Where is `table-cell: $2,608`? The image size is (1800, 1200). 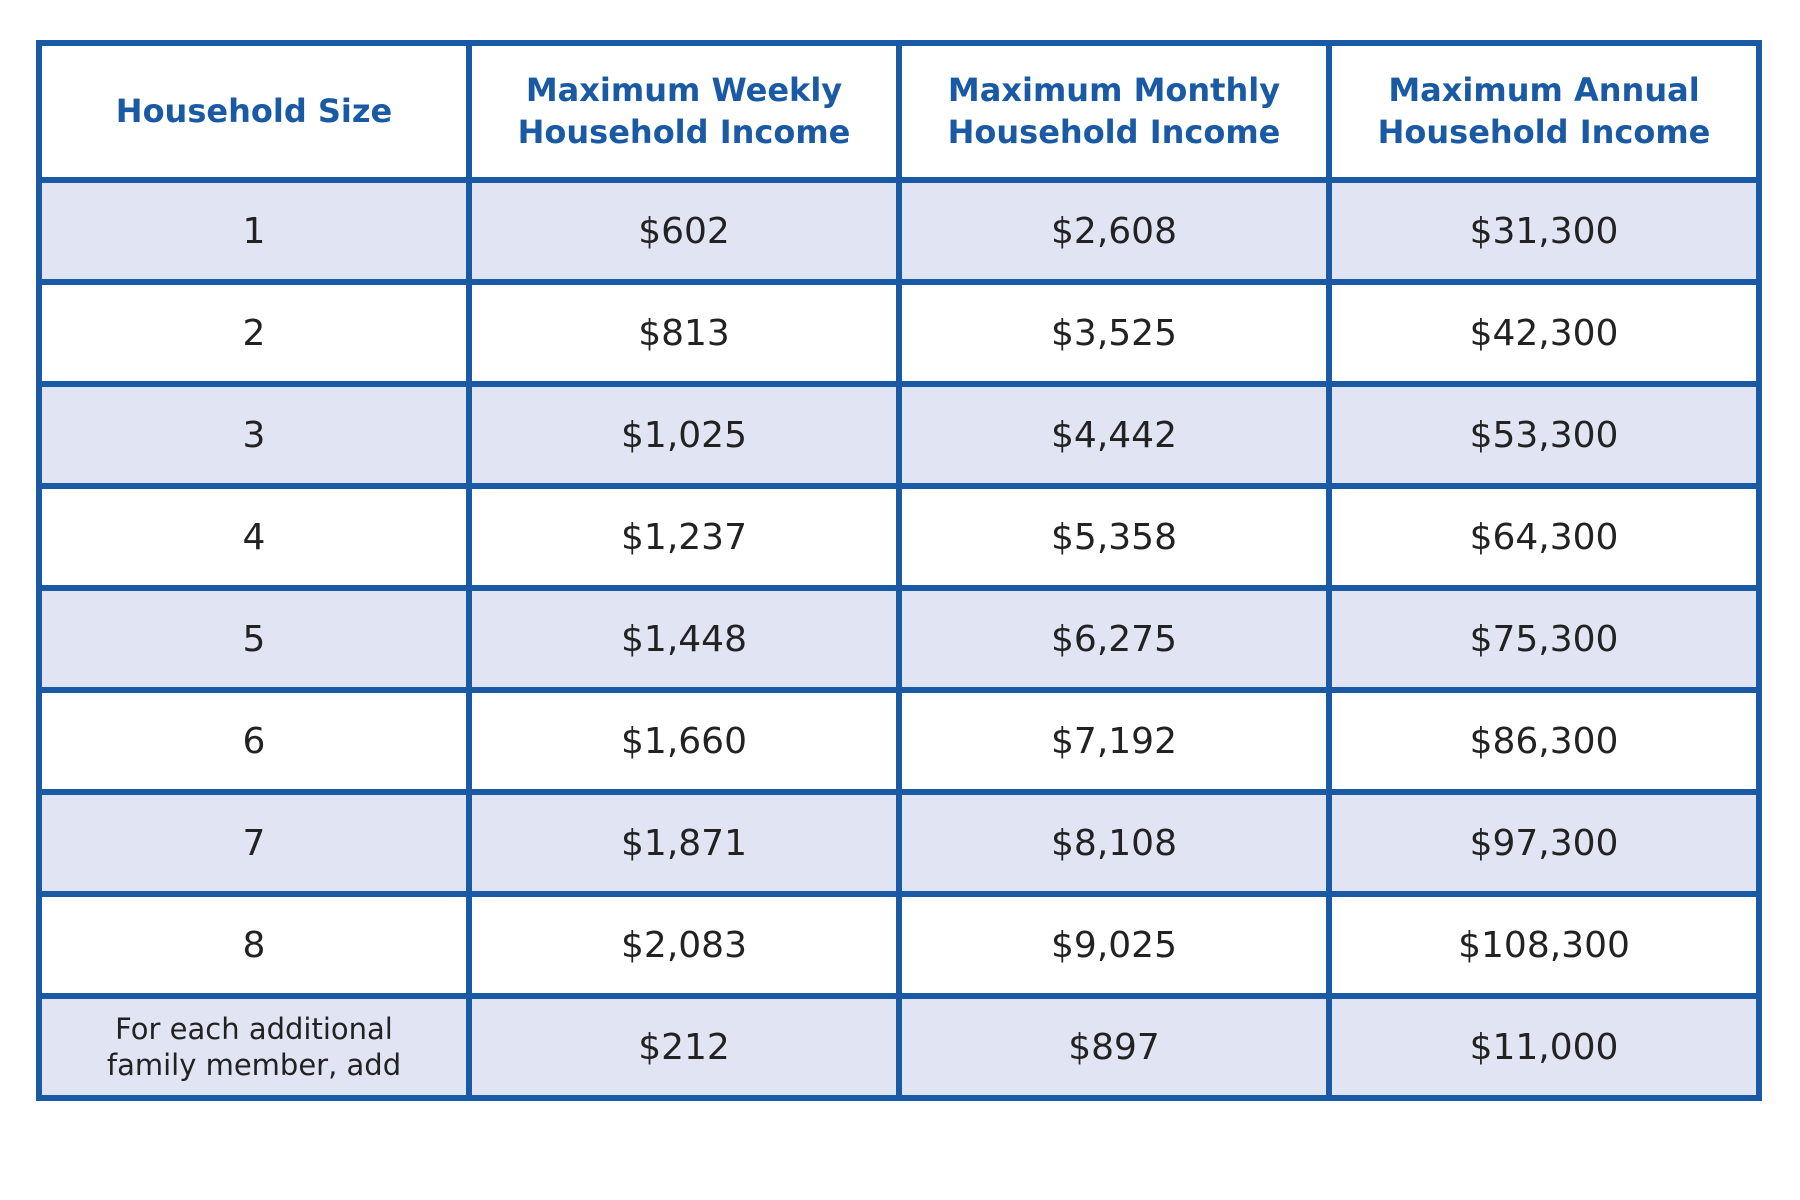 table-cell: $2,608 is located at coordinates (1114, 231).